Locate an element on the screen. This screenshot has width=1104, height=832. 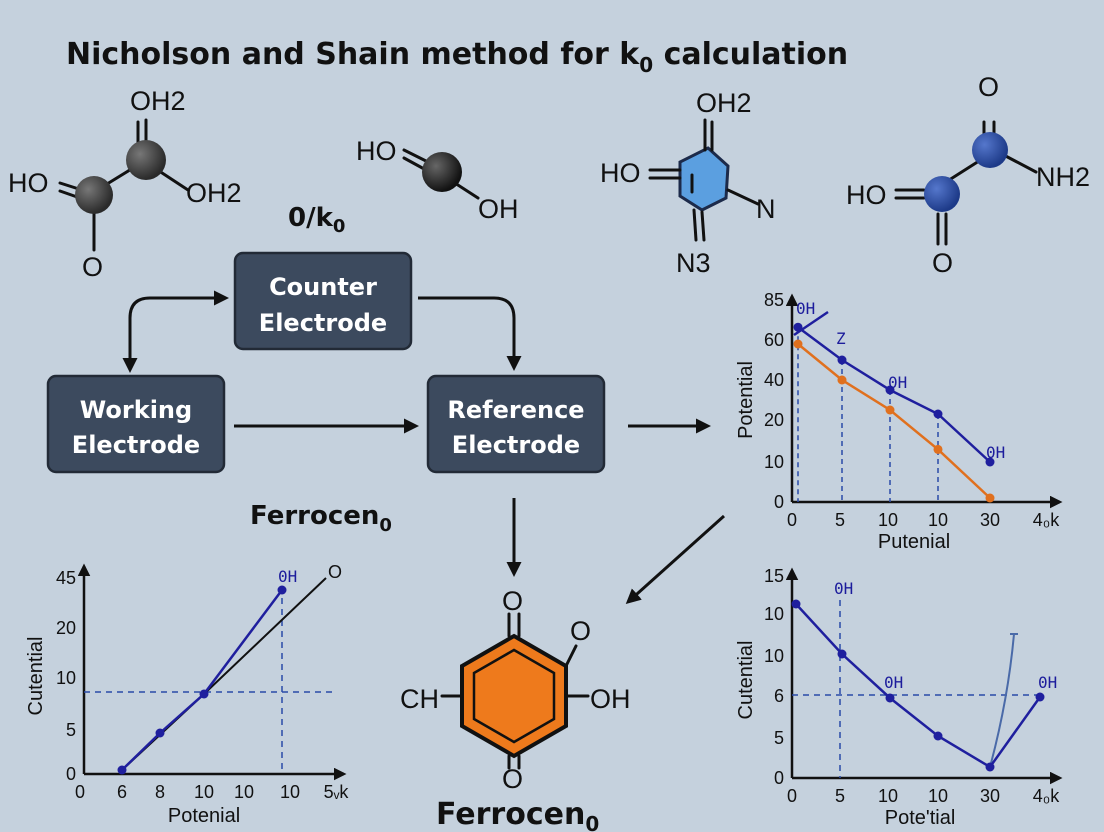
x-tick-label: 5 is located at coordinates (840, 520).